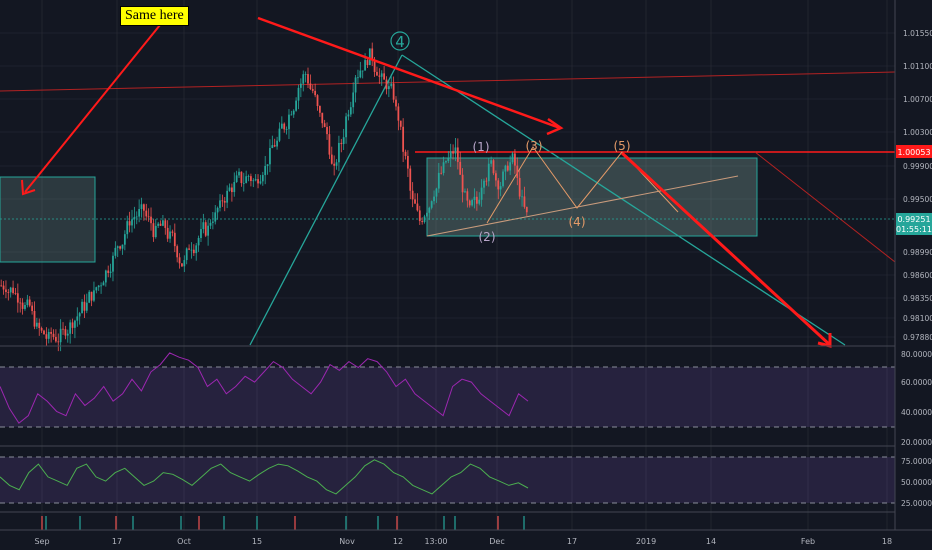  What do you see at coordinates (582, 206) in the screenshot?
I see `tan-trend-line` at bounding box center [582, 206].